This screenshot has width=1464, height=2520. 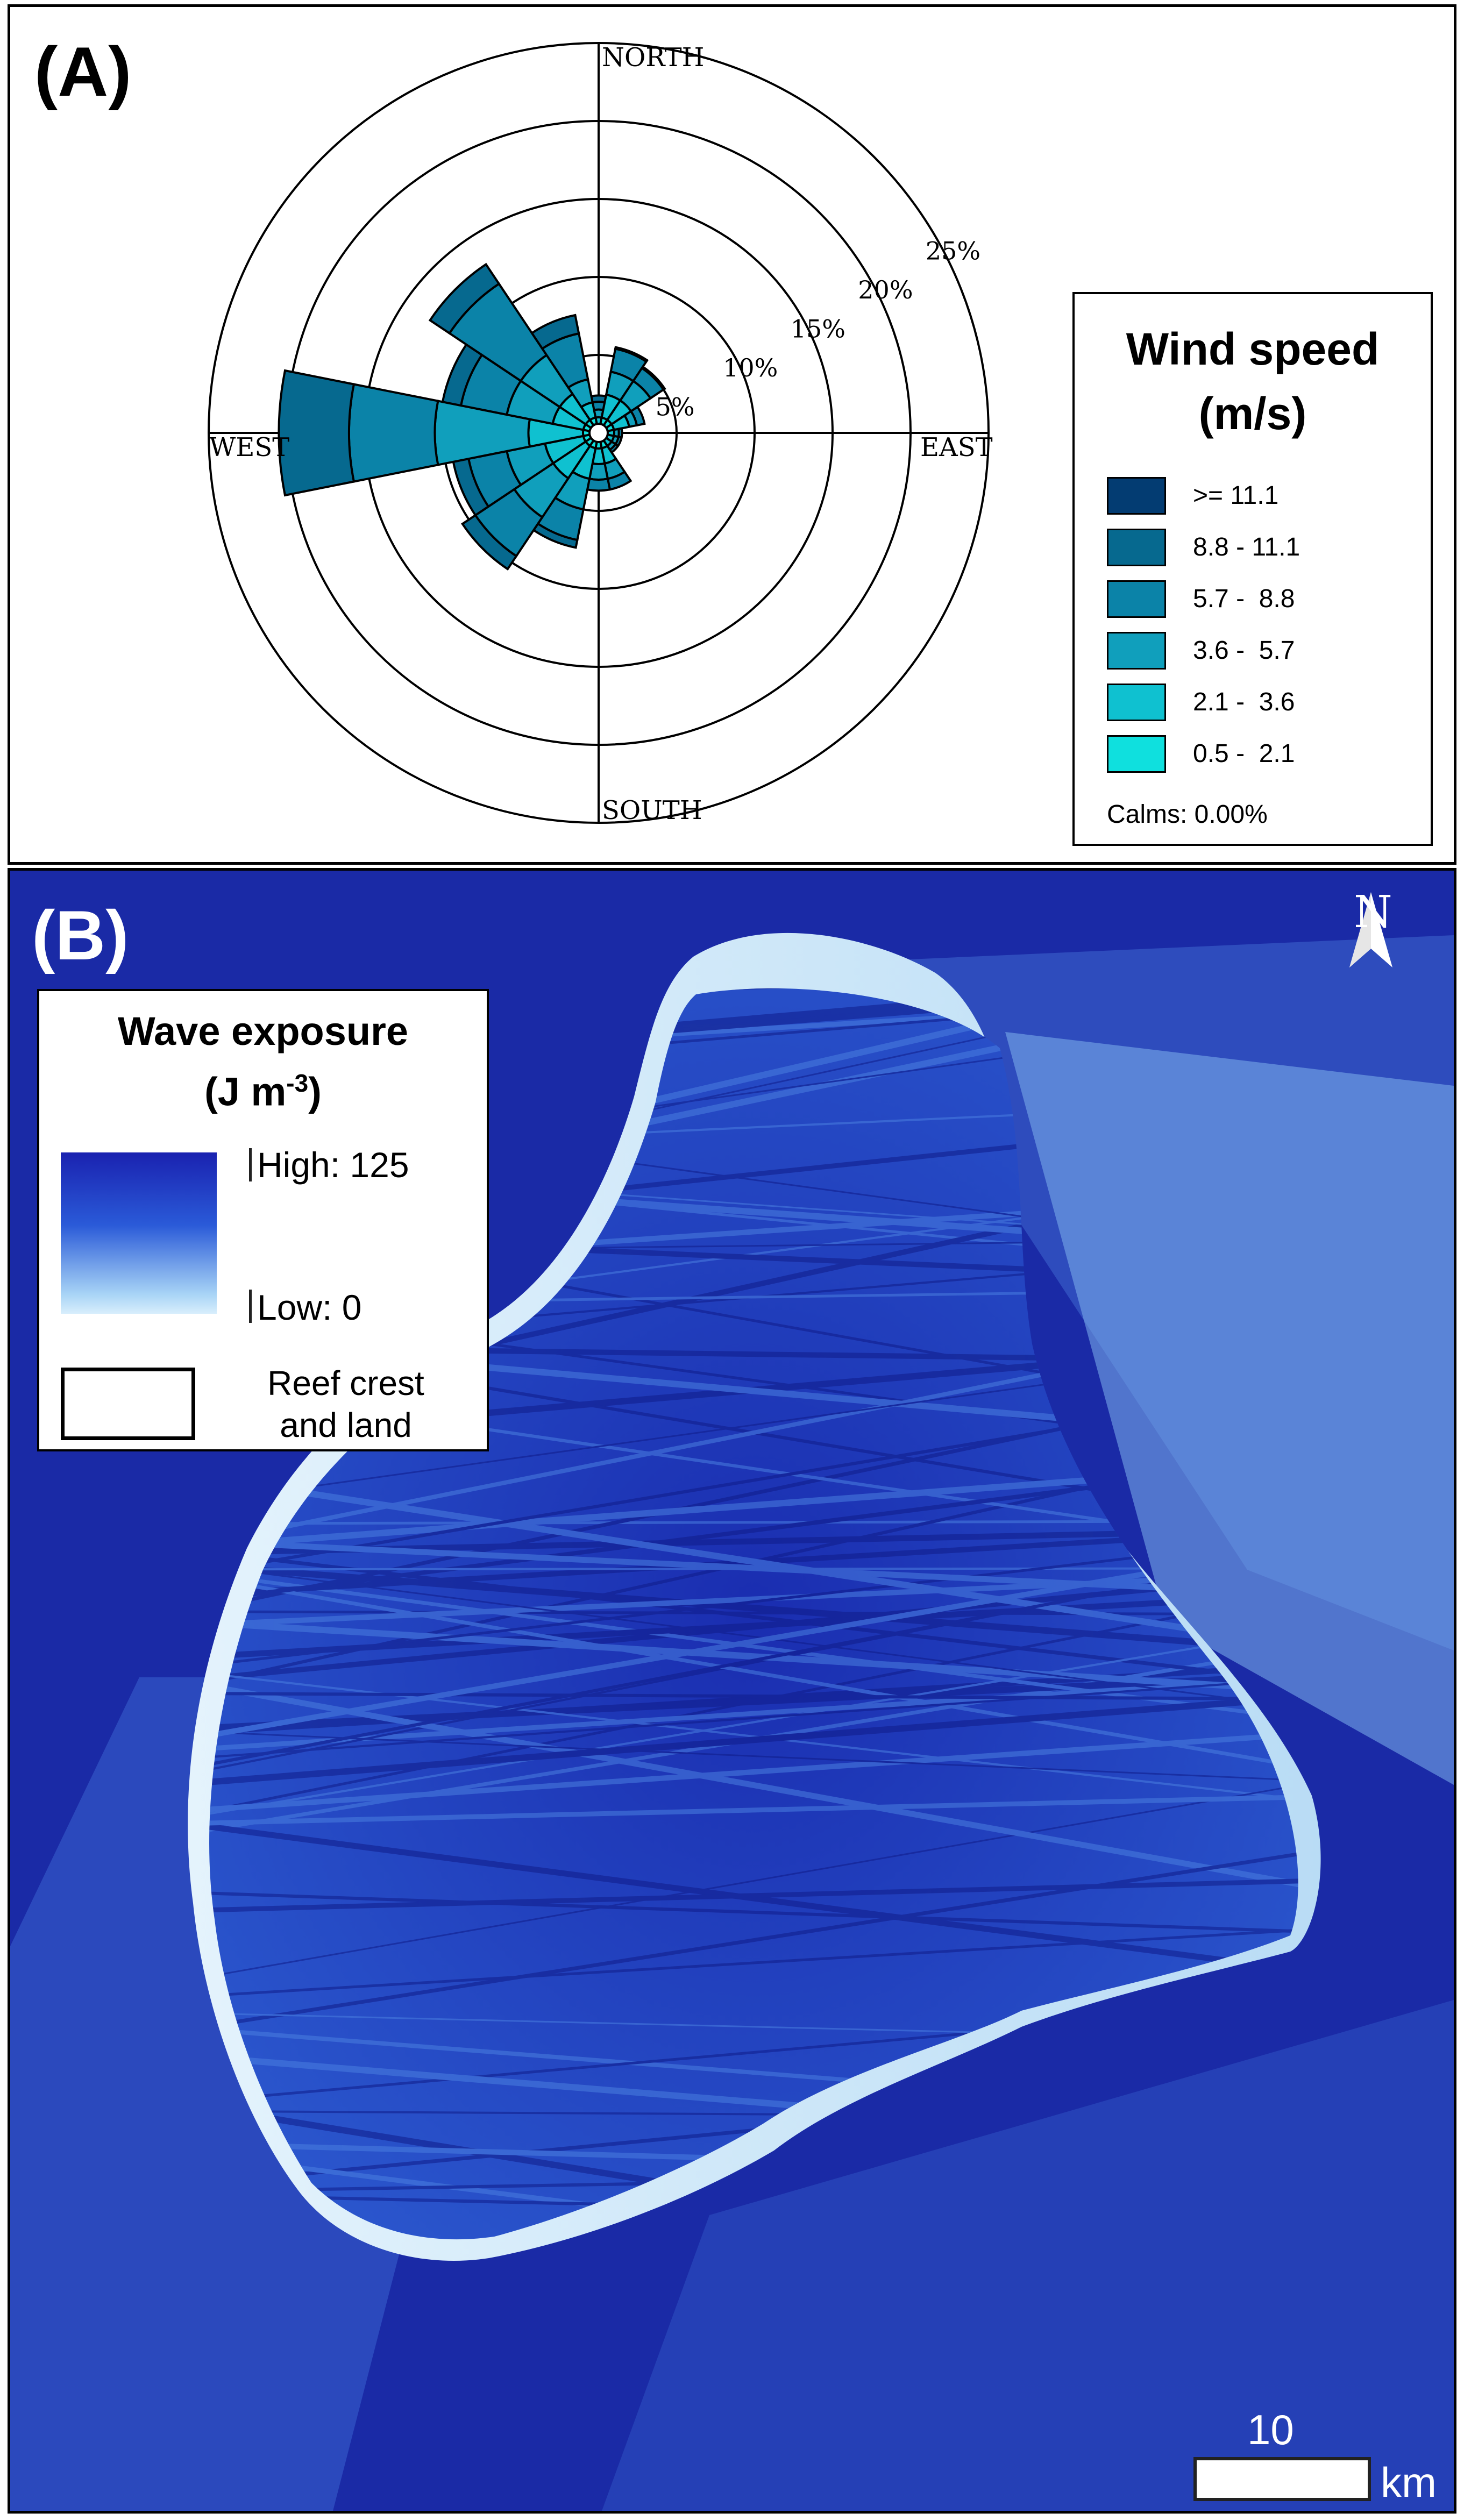 I want to click on southeast-shadow-zone, so click(x=1028, y=2256).